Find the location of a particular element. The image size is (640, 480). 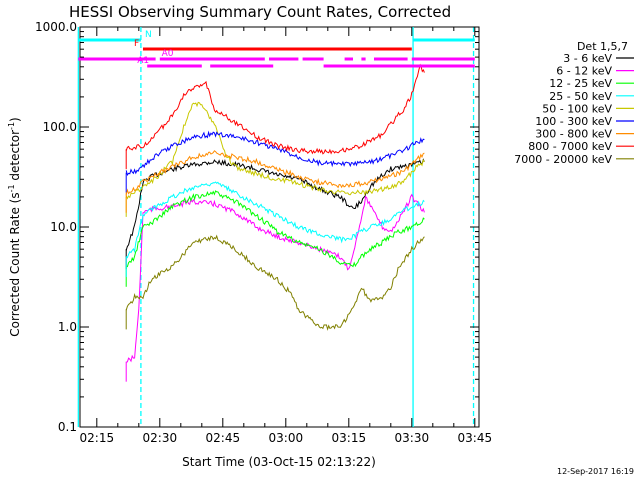

x-tick-label-1: 02:30 is located at coordinates (160, 438).